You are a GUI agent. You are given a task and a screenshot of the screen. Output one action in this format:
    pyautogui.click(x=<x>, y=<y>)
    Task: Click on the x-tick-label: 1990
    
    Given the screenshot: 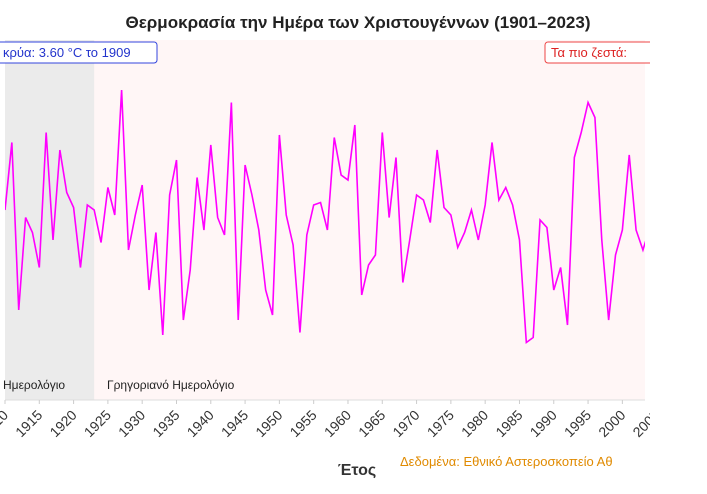 What is the action you would take?
    pyautogui.click(x=543, y=423)
    